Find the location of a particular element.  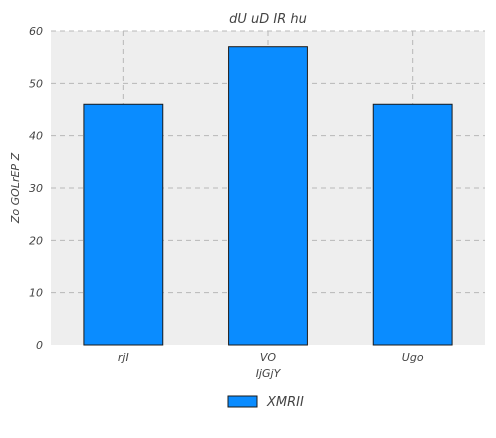

y-tick-label: 0 is located at coordinates (39, 345).